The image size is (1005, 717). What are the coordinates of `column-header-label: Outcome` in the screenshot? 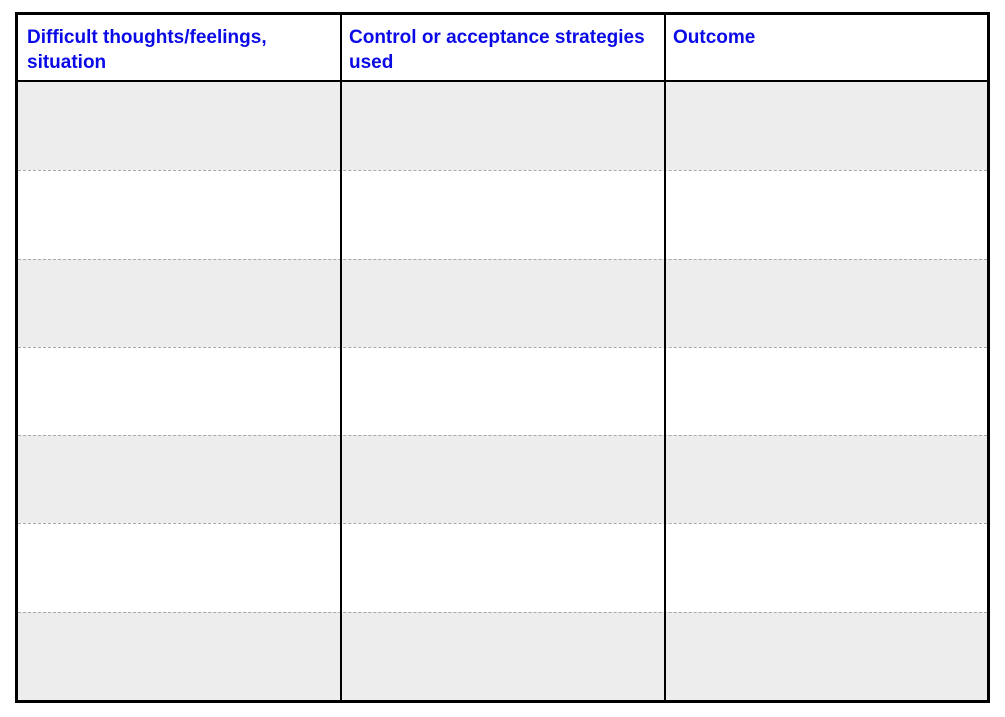 It's located at (714, 37).